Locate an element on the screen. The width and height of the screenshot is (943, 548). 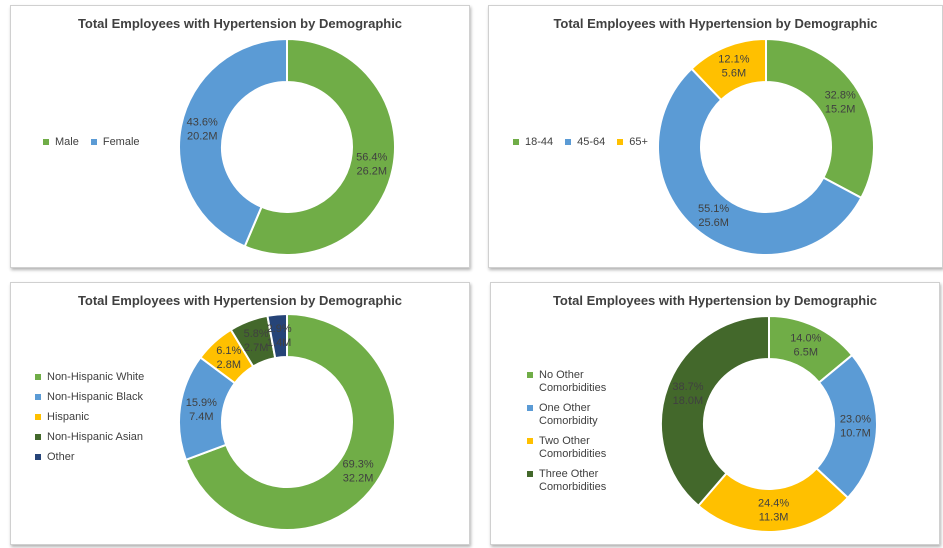
data-label: 10.7M is located at coordinates (855, 434).